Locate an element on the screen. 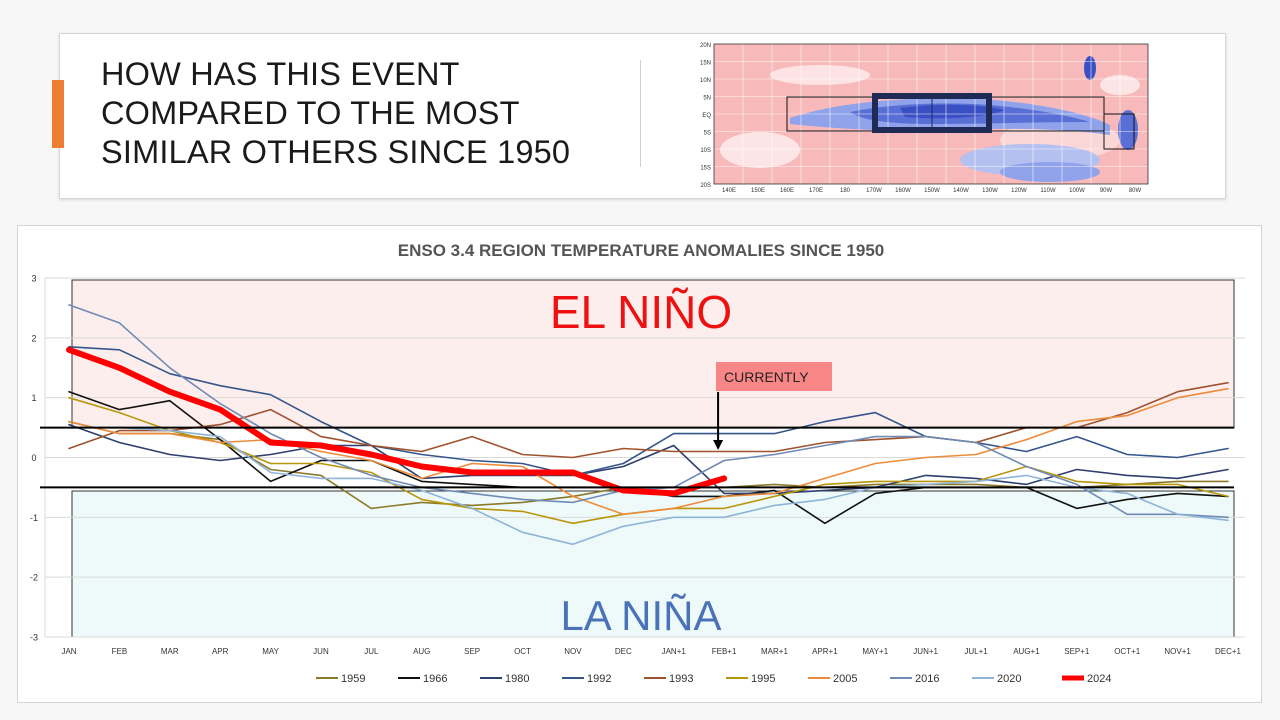 This screenshot has height=720, width=1280. x-tick-label: AUG+1 is located at coordinates (1026, 651).